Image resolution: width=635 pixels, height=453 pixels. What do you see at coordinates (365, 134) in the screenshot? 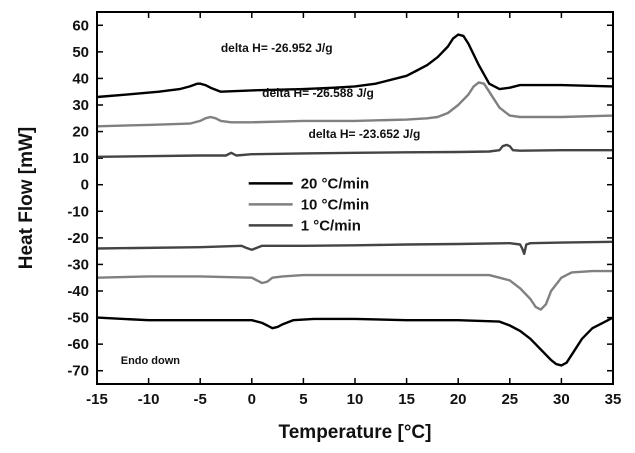
I see `delta-h-annotation: delta H= -23.652 J/g` at bounding box center [365, 134].